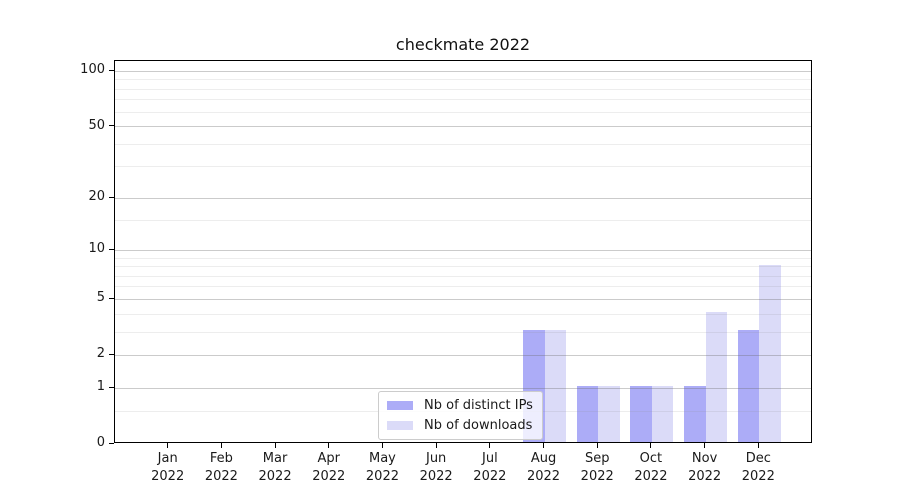 The image size is (900, 500). Describe the element at coordinates (716, 377) in the screenshot. I see `bar-downloads-nov` at that location.